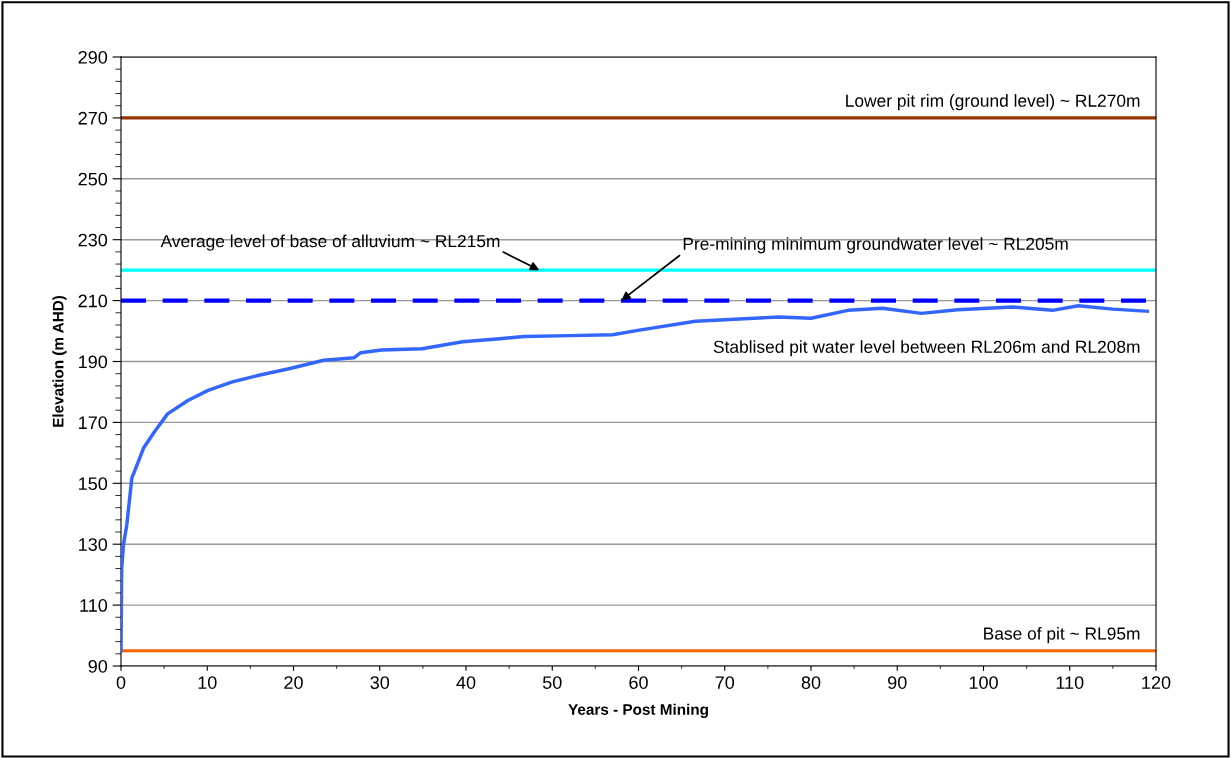 The height and width of the screenshot is (758, 1231). I want to click on y-tick-label: 290, so click(93, 57).